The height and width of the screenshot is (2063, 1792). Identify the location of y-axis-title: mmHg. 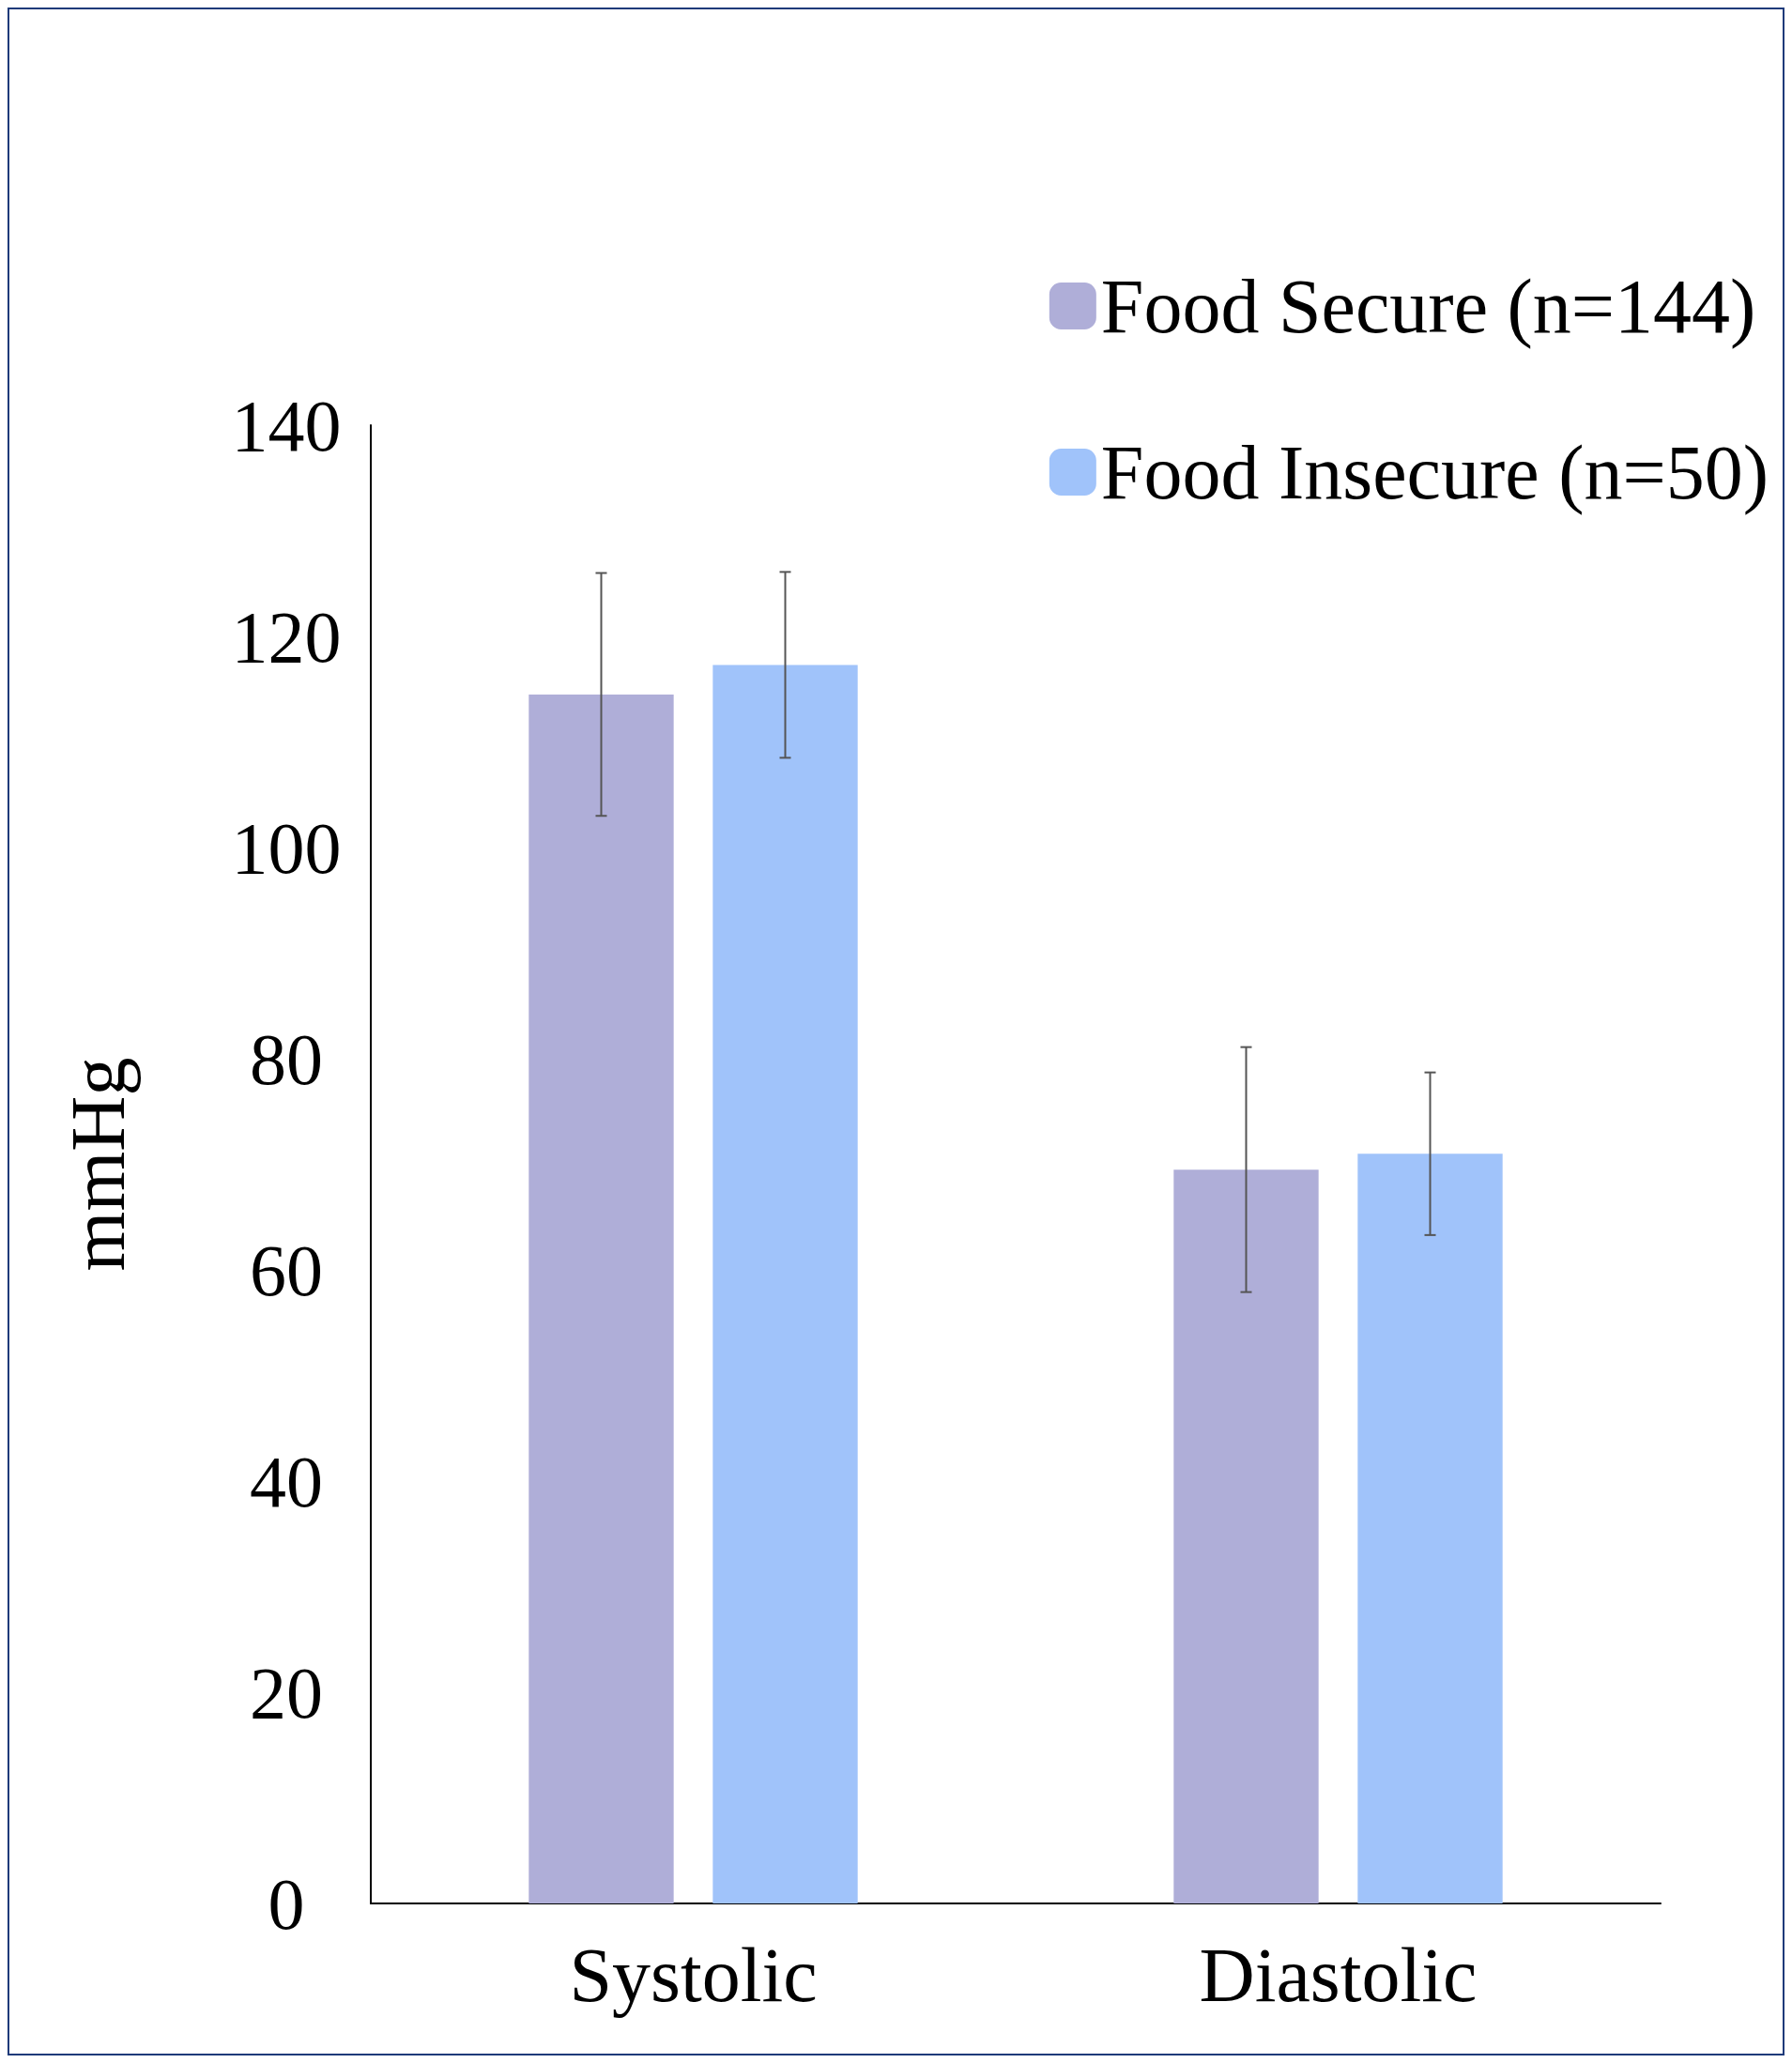
(98, 1164).